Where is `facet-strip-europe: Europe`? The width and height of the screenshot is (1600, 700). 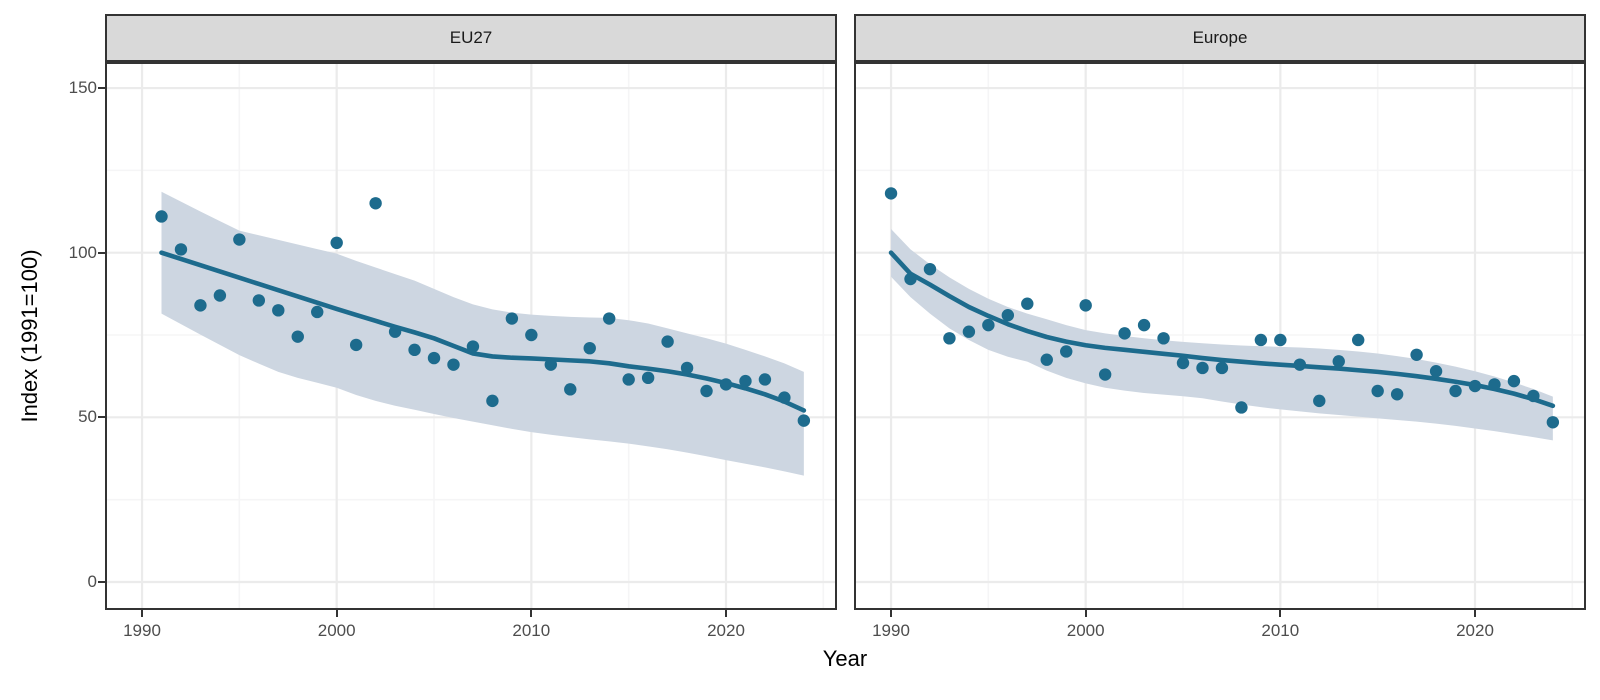
facet-strip-europe: Europe is located at coordinates (1220, 38).